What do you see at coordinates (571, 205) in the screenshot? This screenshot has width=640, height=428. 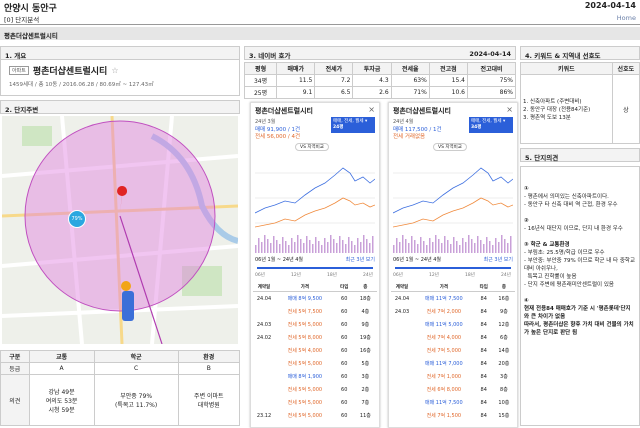 I see `opinion-line: - 동안구 타 신축 대비 역 근접, 환경 우수` at bounding box center [571, 205].